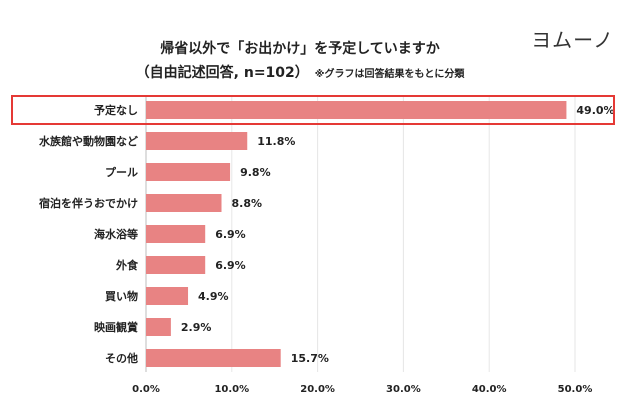  I want to click on value-label: 4.9%, so click(213, 296).